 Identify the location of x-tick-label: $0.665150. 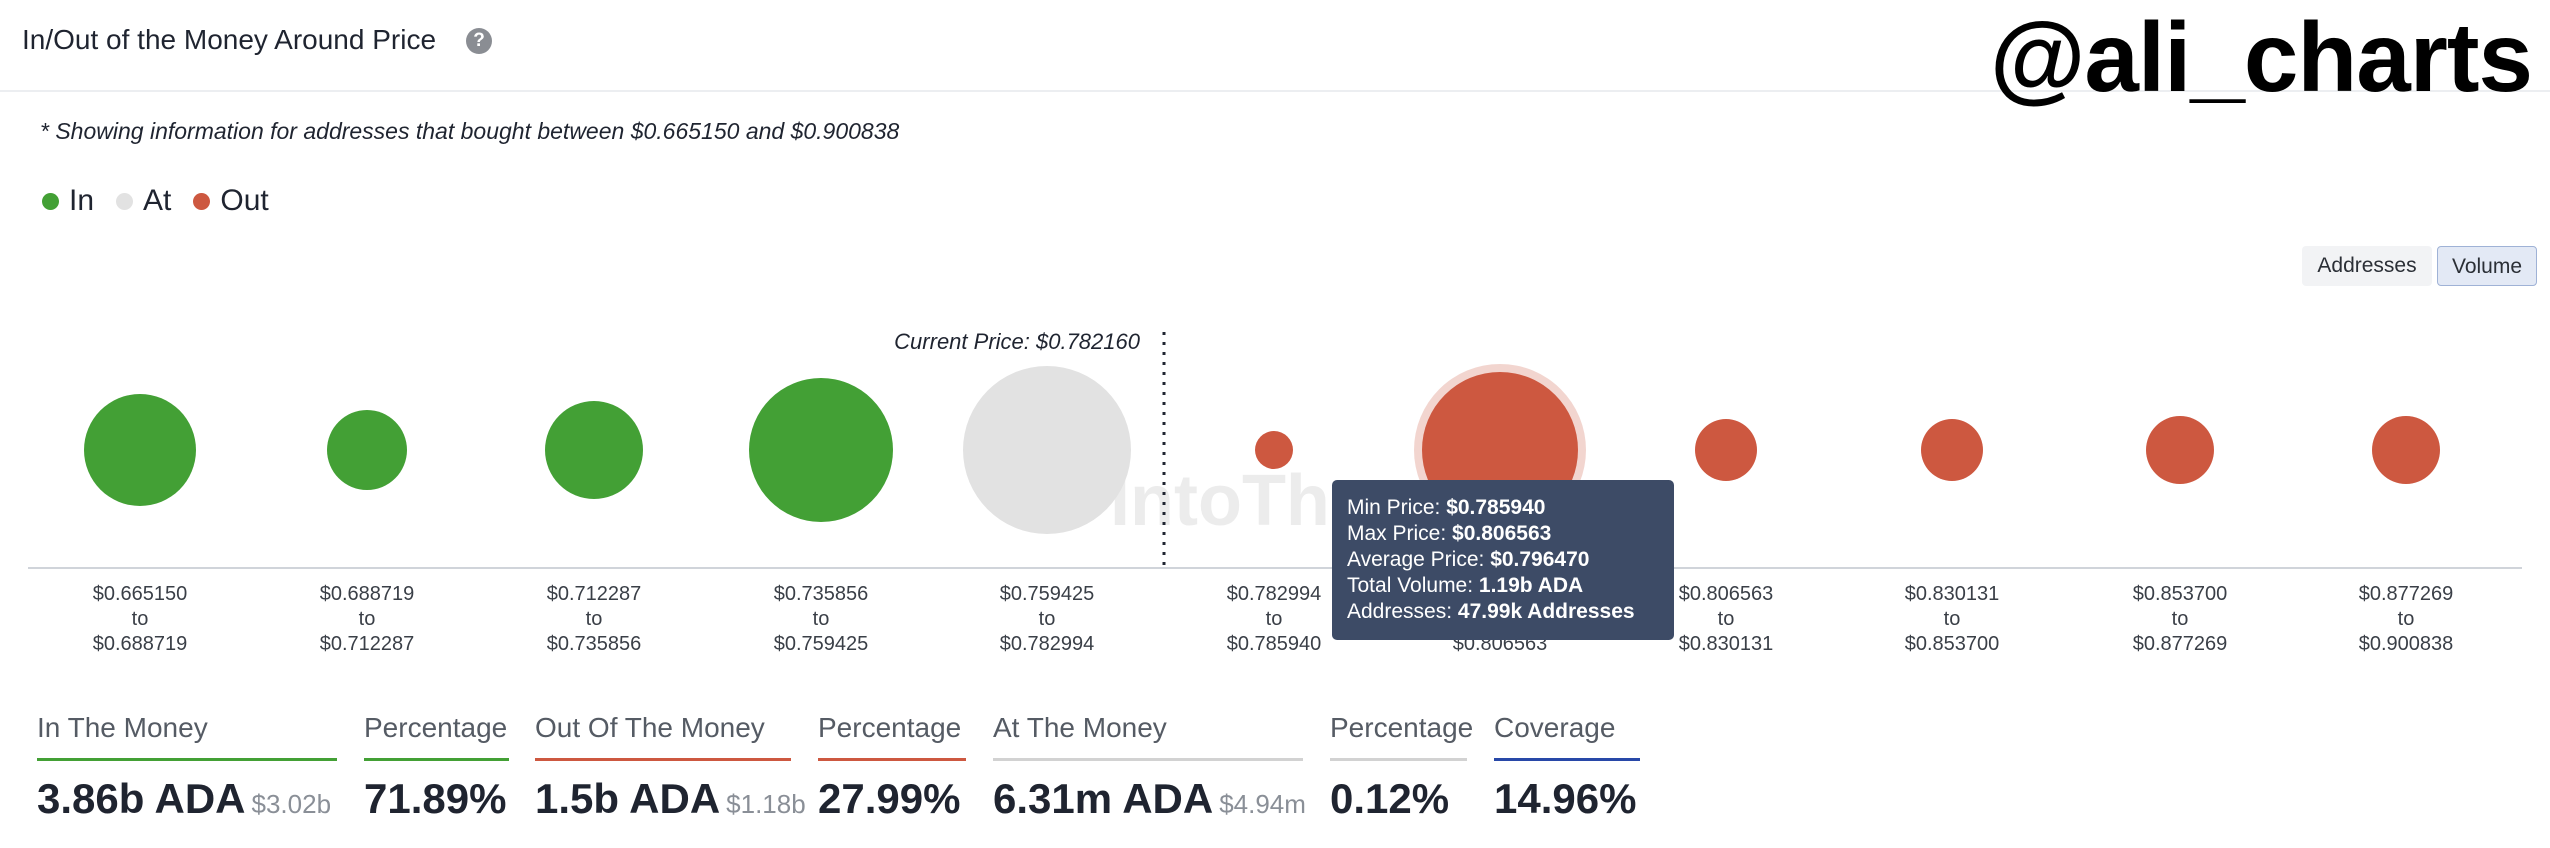
(140, 594).